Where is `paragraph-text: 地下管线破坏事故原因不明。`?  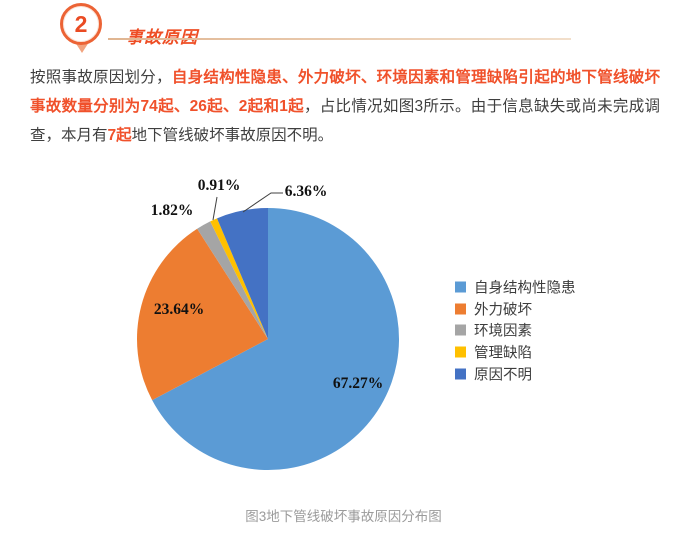
paragraph-text: 地下管线破坏事故原因不明。 is located at coordinates (232, 135).